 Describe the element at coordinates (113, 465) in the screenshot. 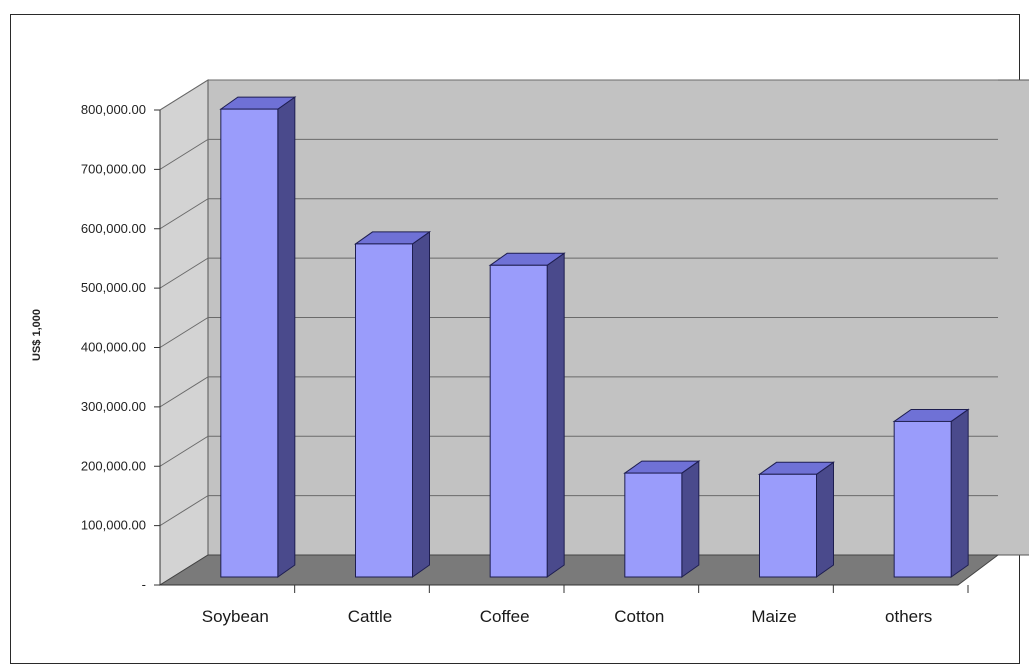

I see `y-tick-label: 200,000.00` at that location.